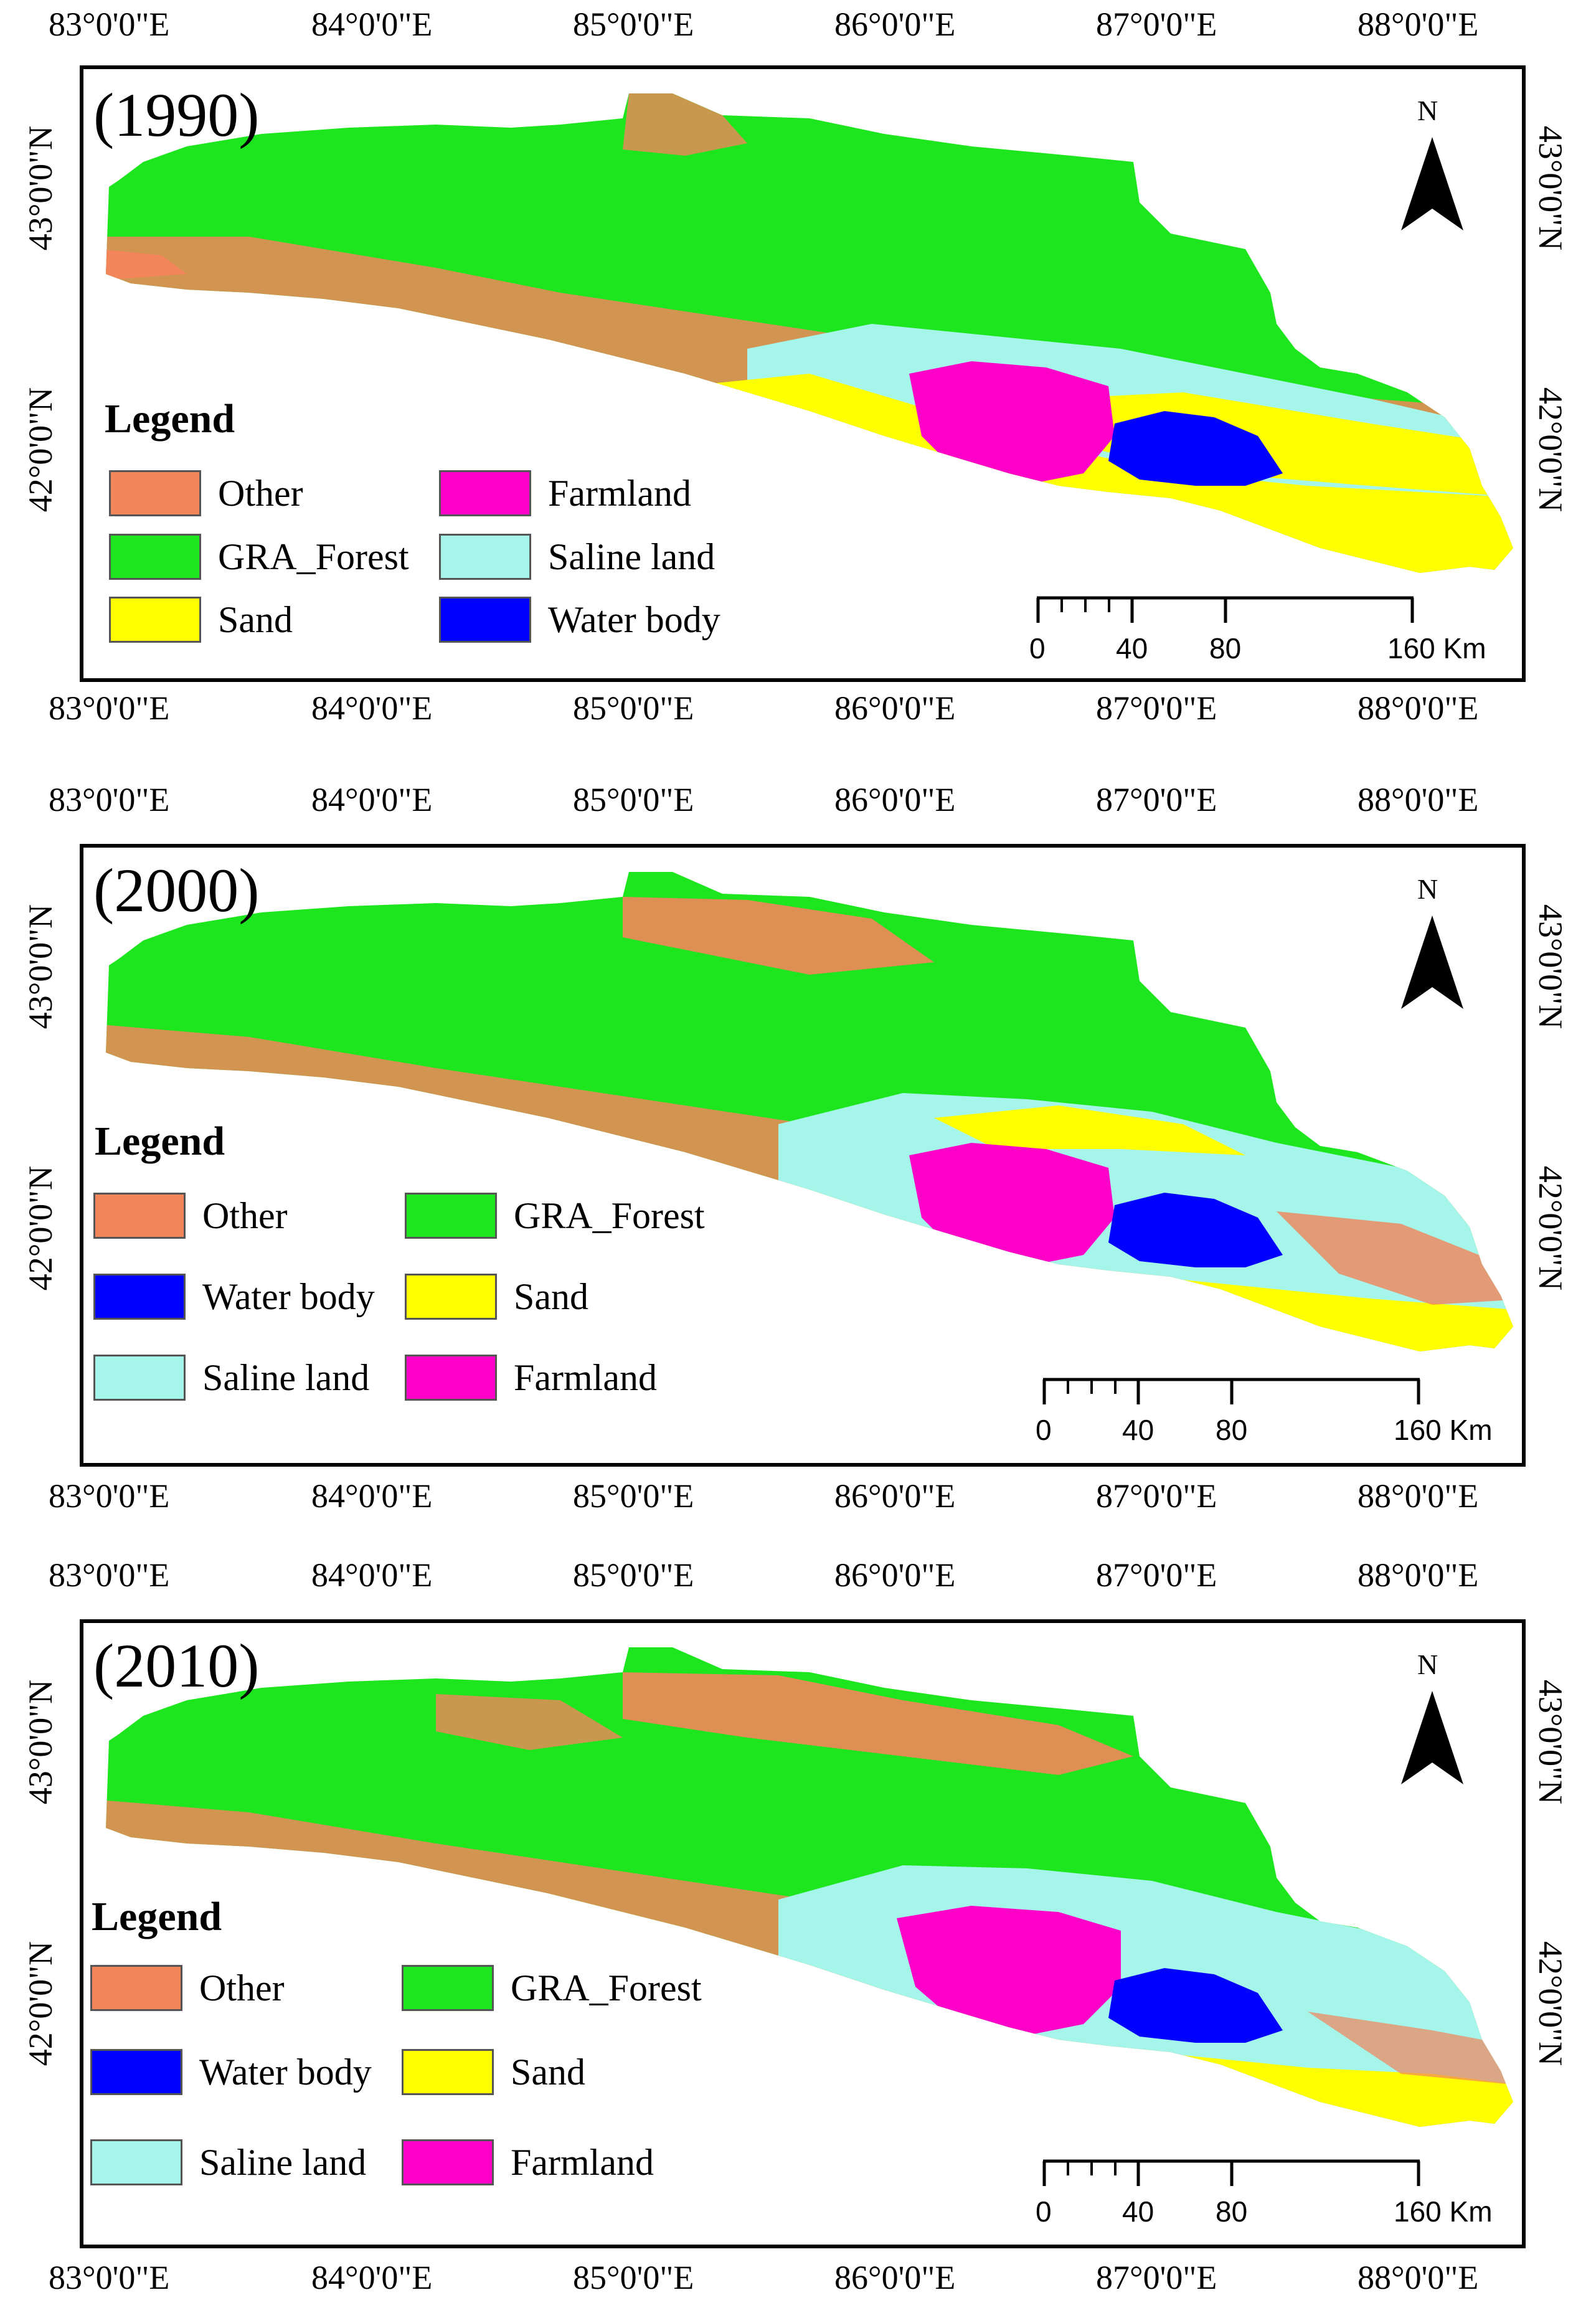 The width and height of the screenshot is (1596, 2300). What do you see at coordinates (176, 114) in the screenshot?
I see `map-year-label: (1990)` at bounding box center [176, 114].